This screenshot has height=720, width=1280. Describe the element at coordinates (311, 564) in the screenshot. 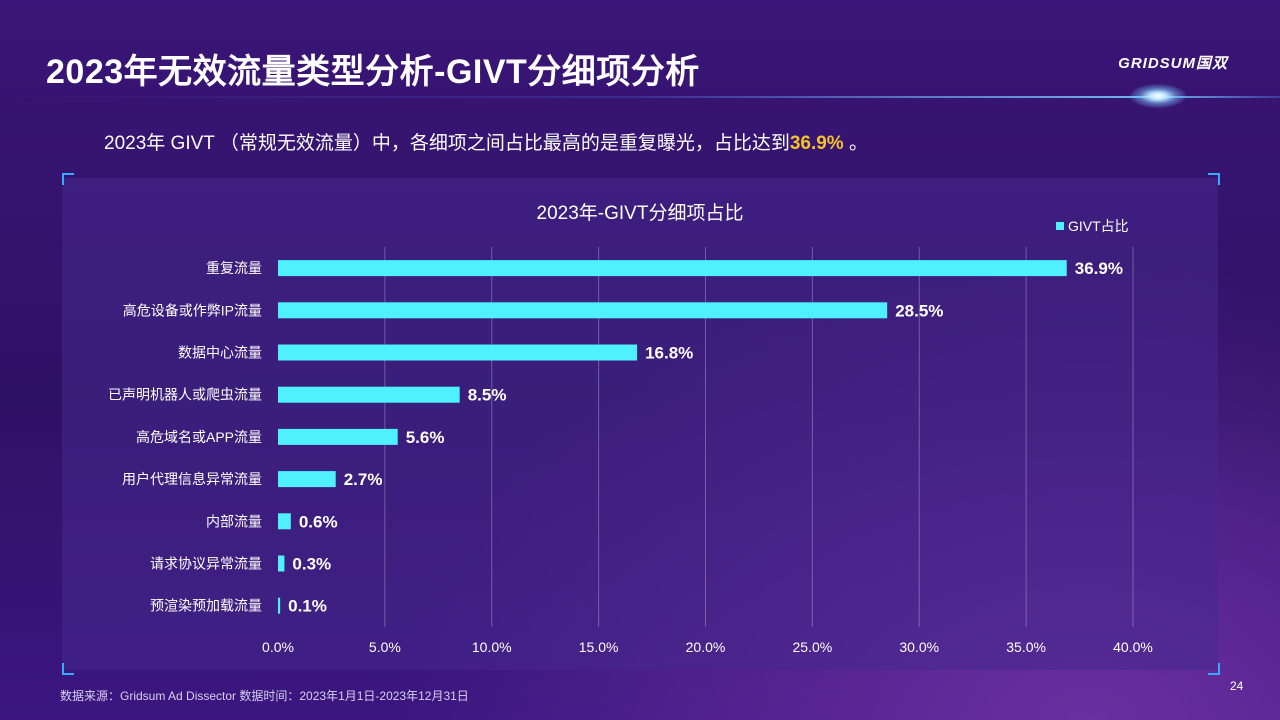

I see `value-label: 0.3%` at that location.